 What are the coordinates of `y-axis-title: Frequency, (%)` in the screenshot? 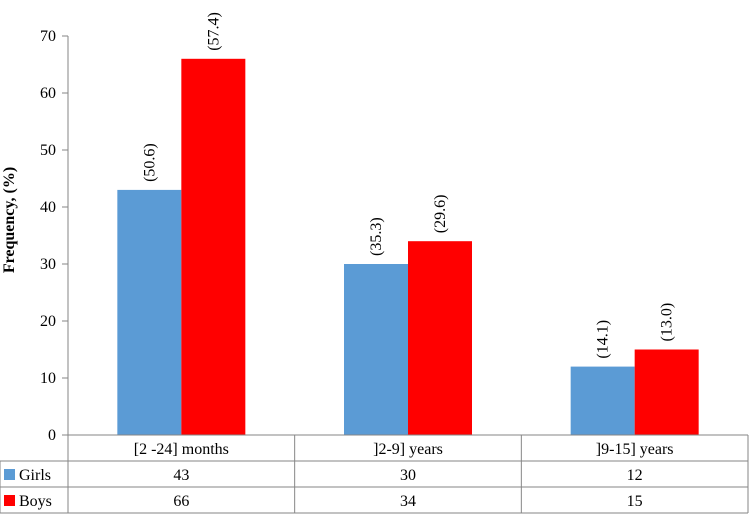 It's located at (9, 220).